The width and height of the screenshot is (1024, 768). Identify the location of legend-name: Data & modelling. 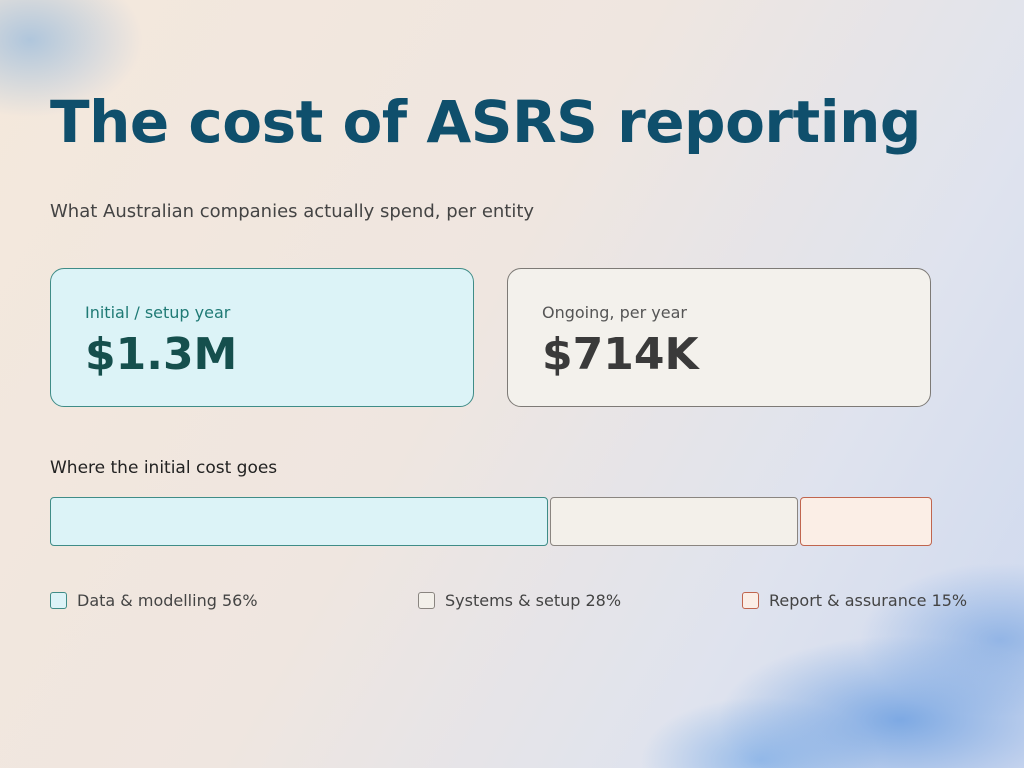
(147, 600).